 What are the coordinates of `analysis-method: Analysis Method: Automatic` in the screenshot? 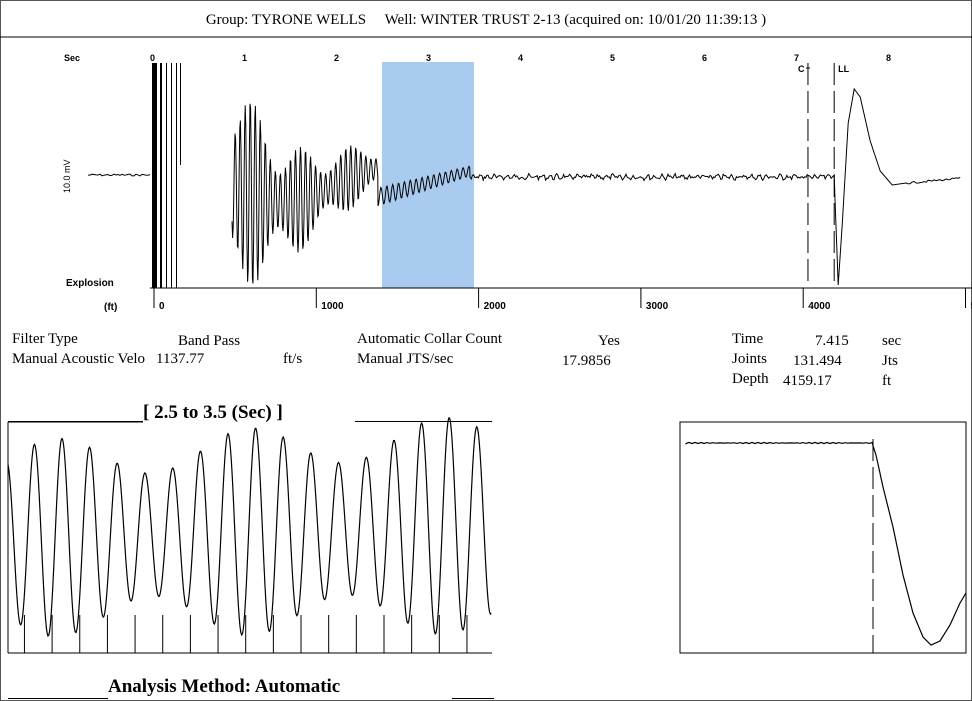 It's located at (224, 687).